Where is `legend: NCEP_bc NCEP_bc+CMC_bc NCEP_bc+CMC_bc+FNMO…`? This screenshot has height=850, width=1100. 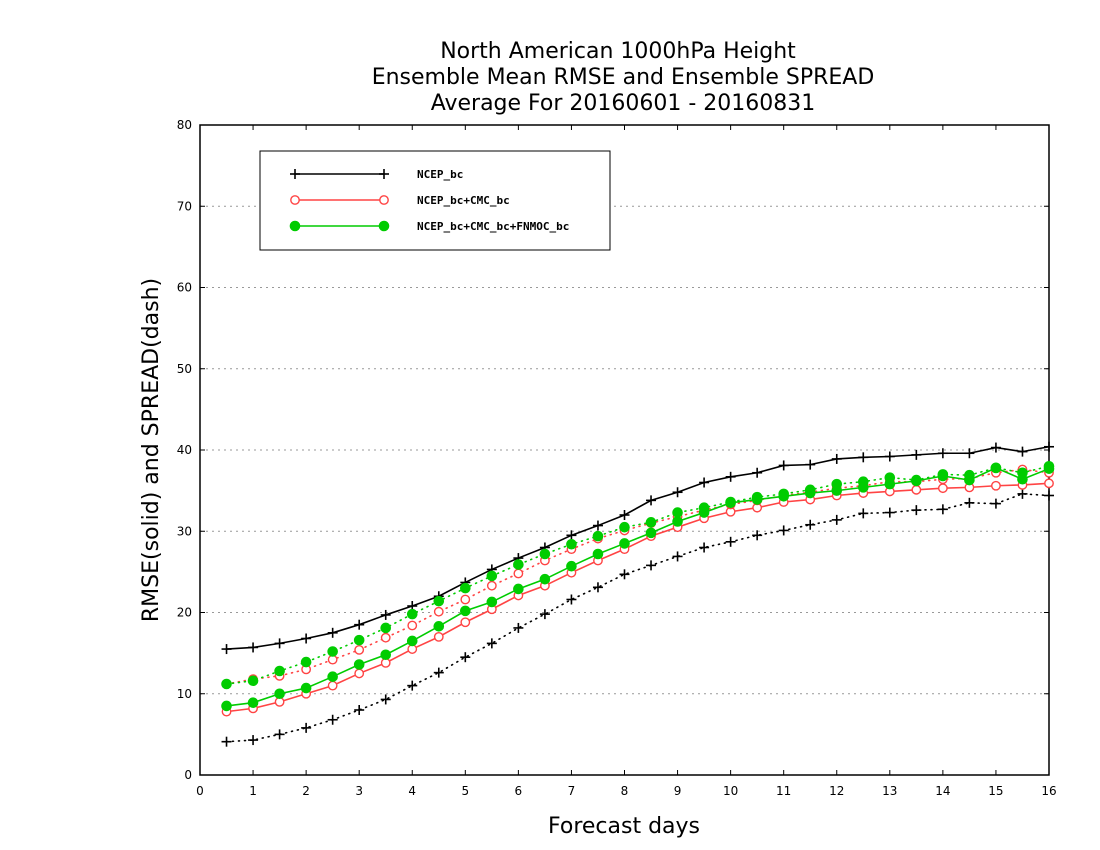
legend: NCEP_bc NCEP_bc+CMC_bc NCEP_bc+CMC_bc+FNMO… is located at coordinates (435, 200).